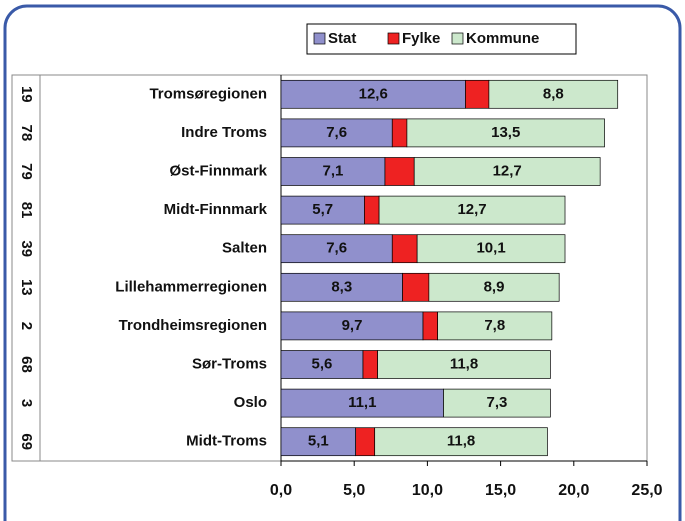 The image size is (685, 521). I want to click on value-label: 7,1, so click(333, 170).